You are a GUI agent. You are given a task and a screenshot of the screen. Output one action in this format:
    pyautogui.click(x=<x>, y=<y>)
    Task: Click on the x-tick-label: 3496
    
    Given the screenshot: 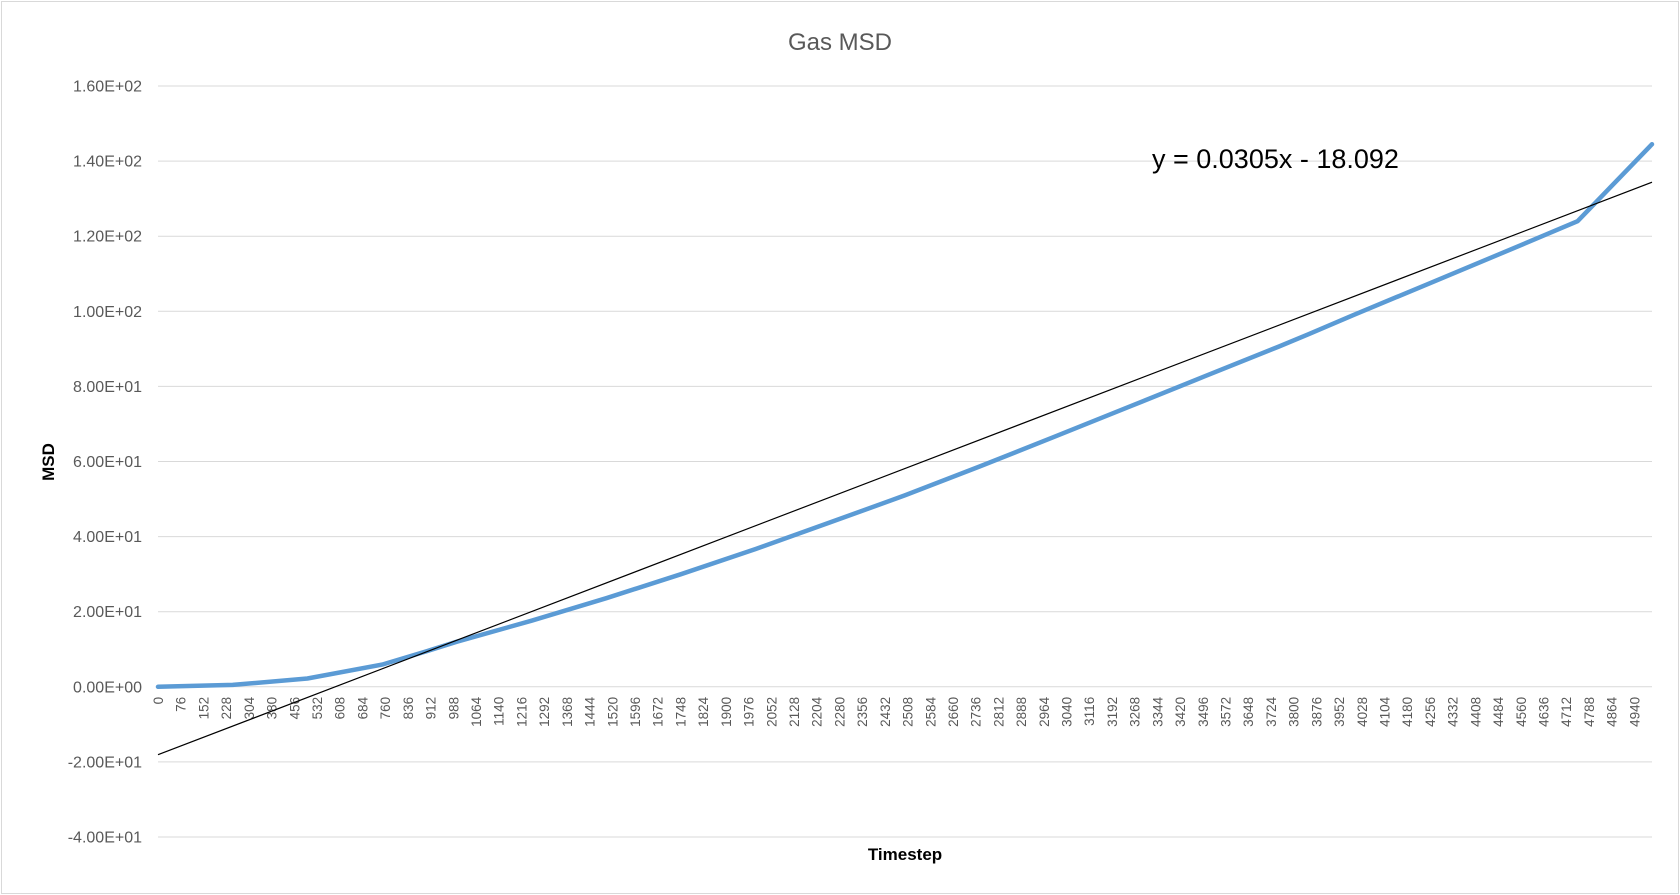 What is the action you would take?
    pyautogui.click(x=1203, y=712)
    